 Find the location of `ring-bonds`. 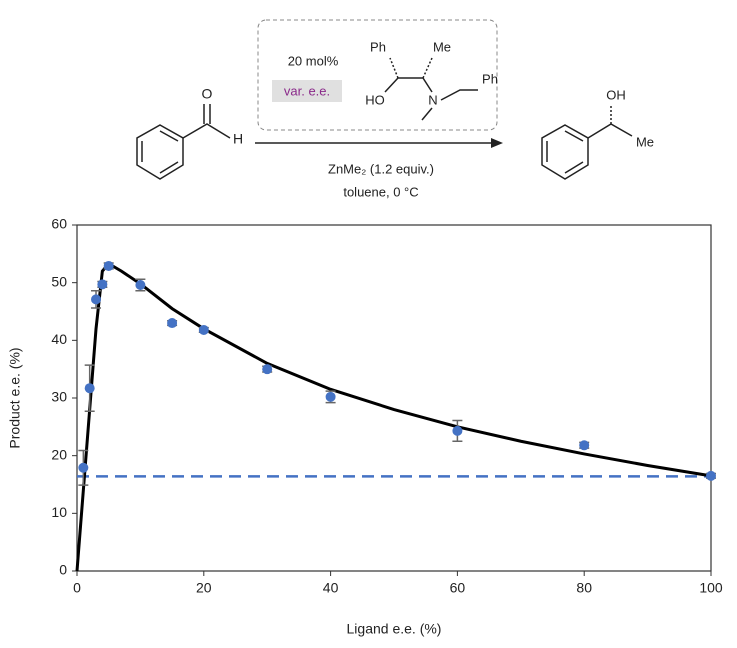

ring-bonds is located at coordinates (160, 152).